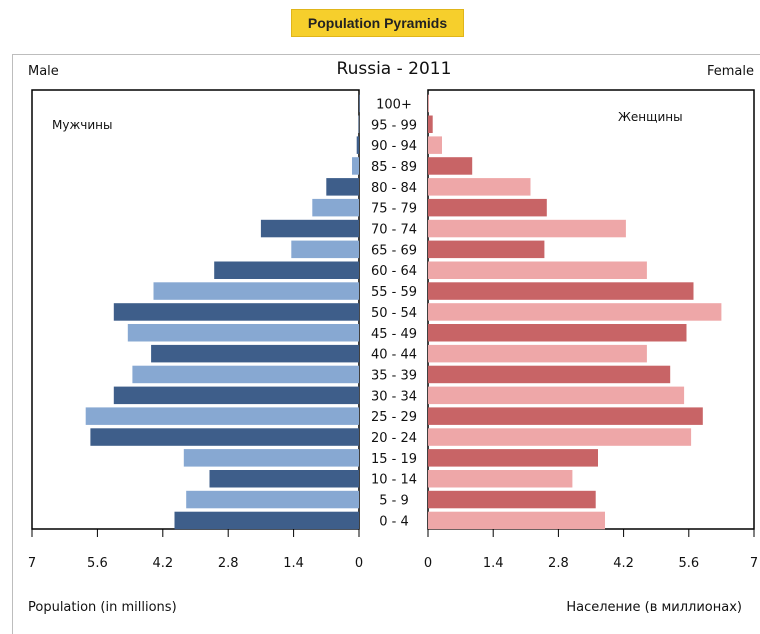 This screenshot has height=634, width=760. I want to click on age-group-label: 10 - 14, so click(394, 480).